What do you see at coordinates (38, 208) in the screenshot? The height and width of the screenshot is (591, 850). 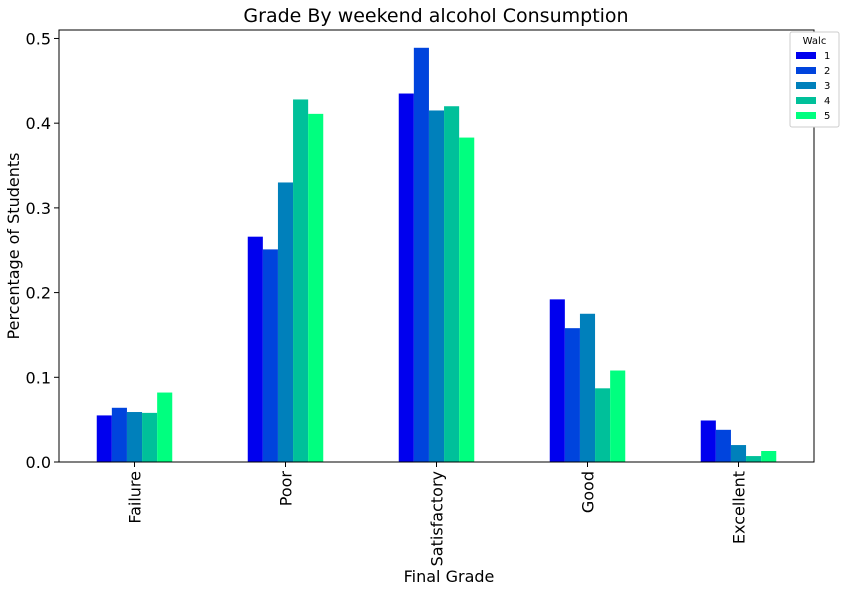 I see `y-tick-label: 0.3` at bounding box center [38, 208].